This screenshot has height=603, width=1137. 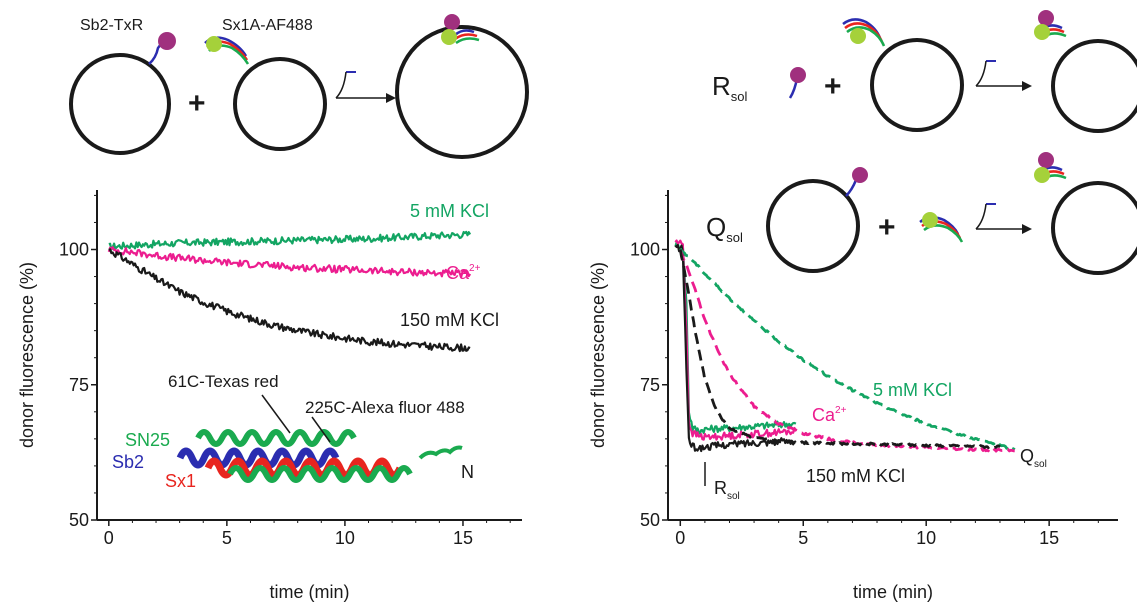 What do you see at coordinates (1003, 218) in the screenshot?
I see `arrow-fusion-q` at bounding box center [1003, 218].